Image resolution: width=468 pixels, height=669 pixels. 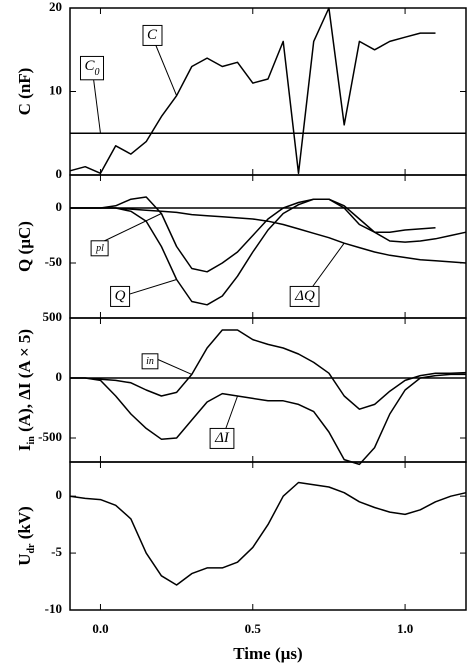 I want to click on annotation: ΔQ, so click(x=304, y=296).